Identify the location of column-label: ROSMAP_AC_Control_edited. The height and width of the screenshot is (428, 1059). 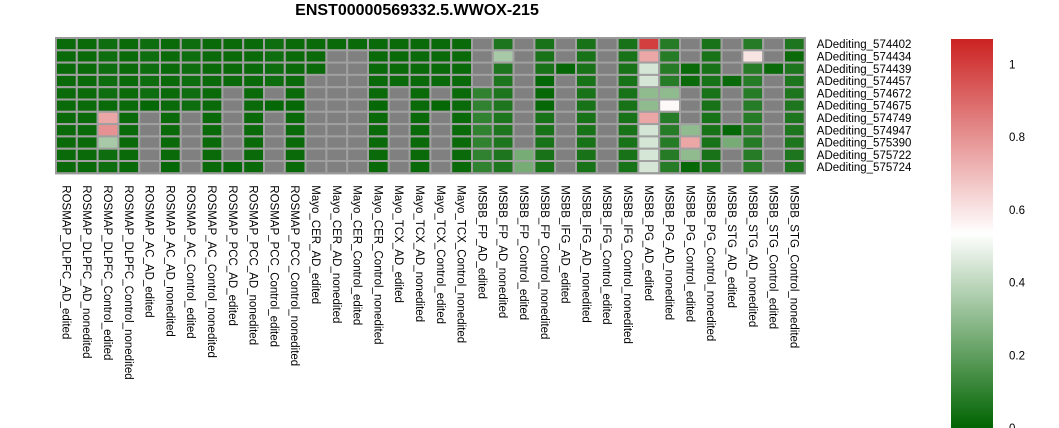
(190, 261).